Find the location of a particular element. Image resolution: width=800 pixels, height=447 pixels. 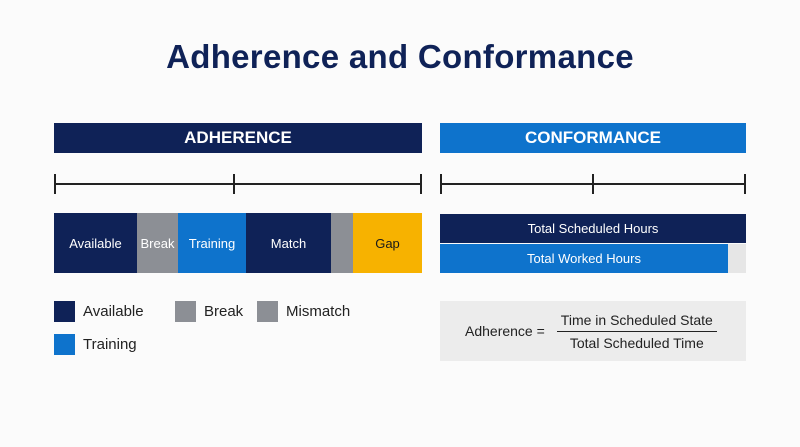

segment-break: Break is located at coordinates (157, 243).